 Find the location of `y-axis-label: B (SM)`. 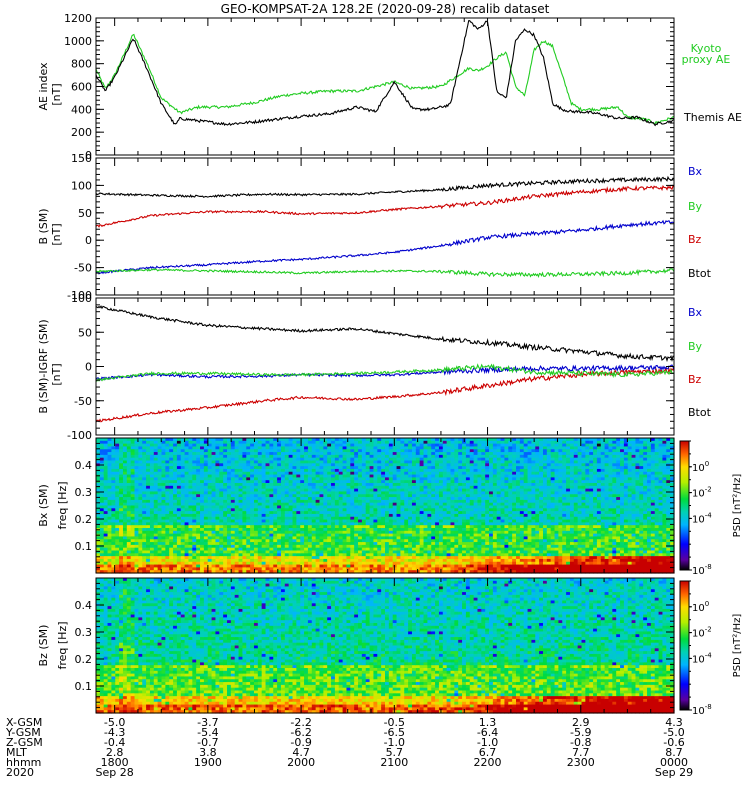

y-axis-label: B (SM) is located at coordinates (43, 226).